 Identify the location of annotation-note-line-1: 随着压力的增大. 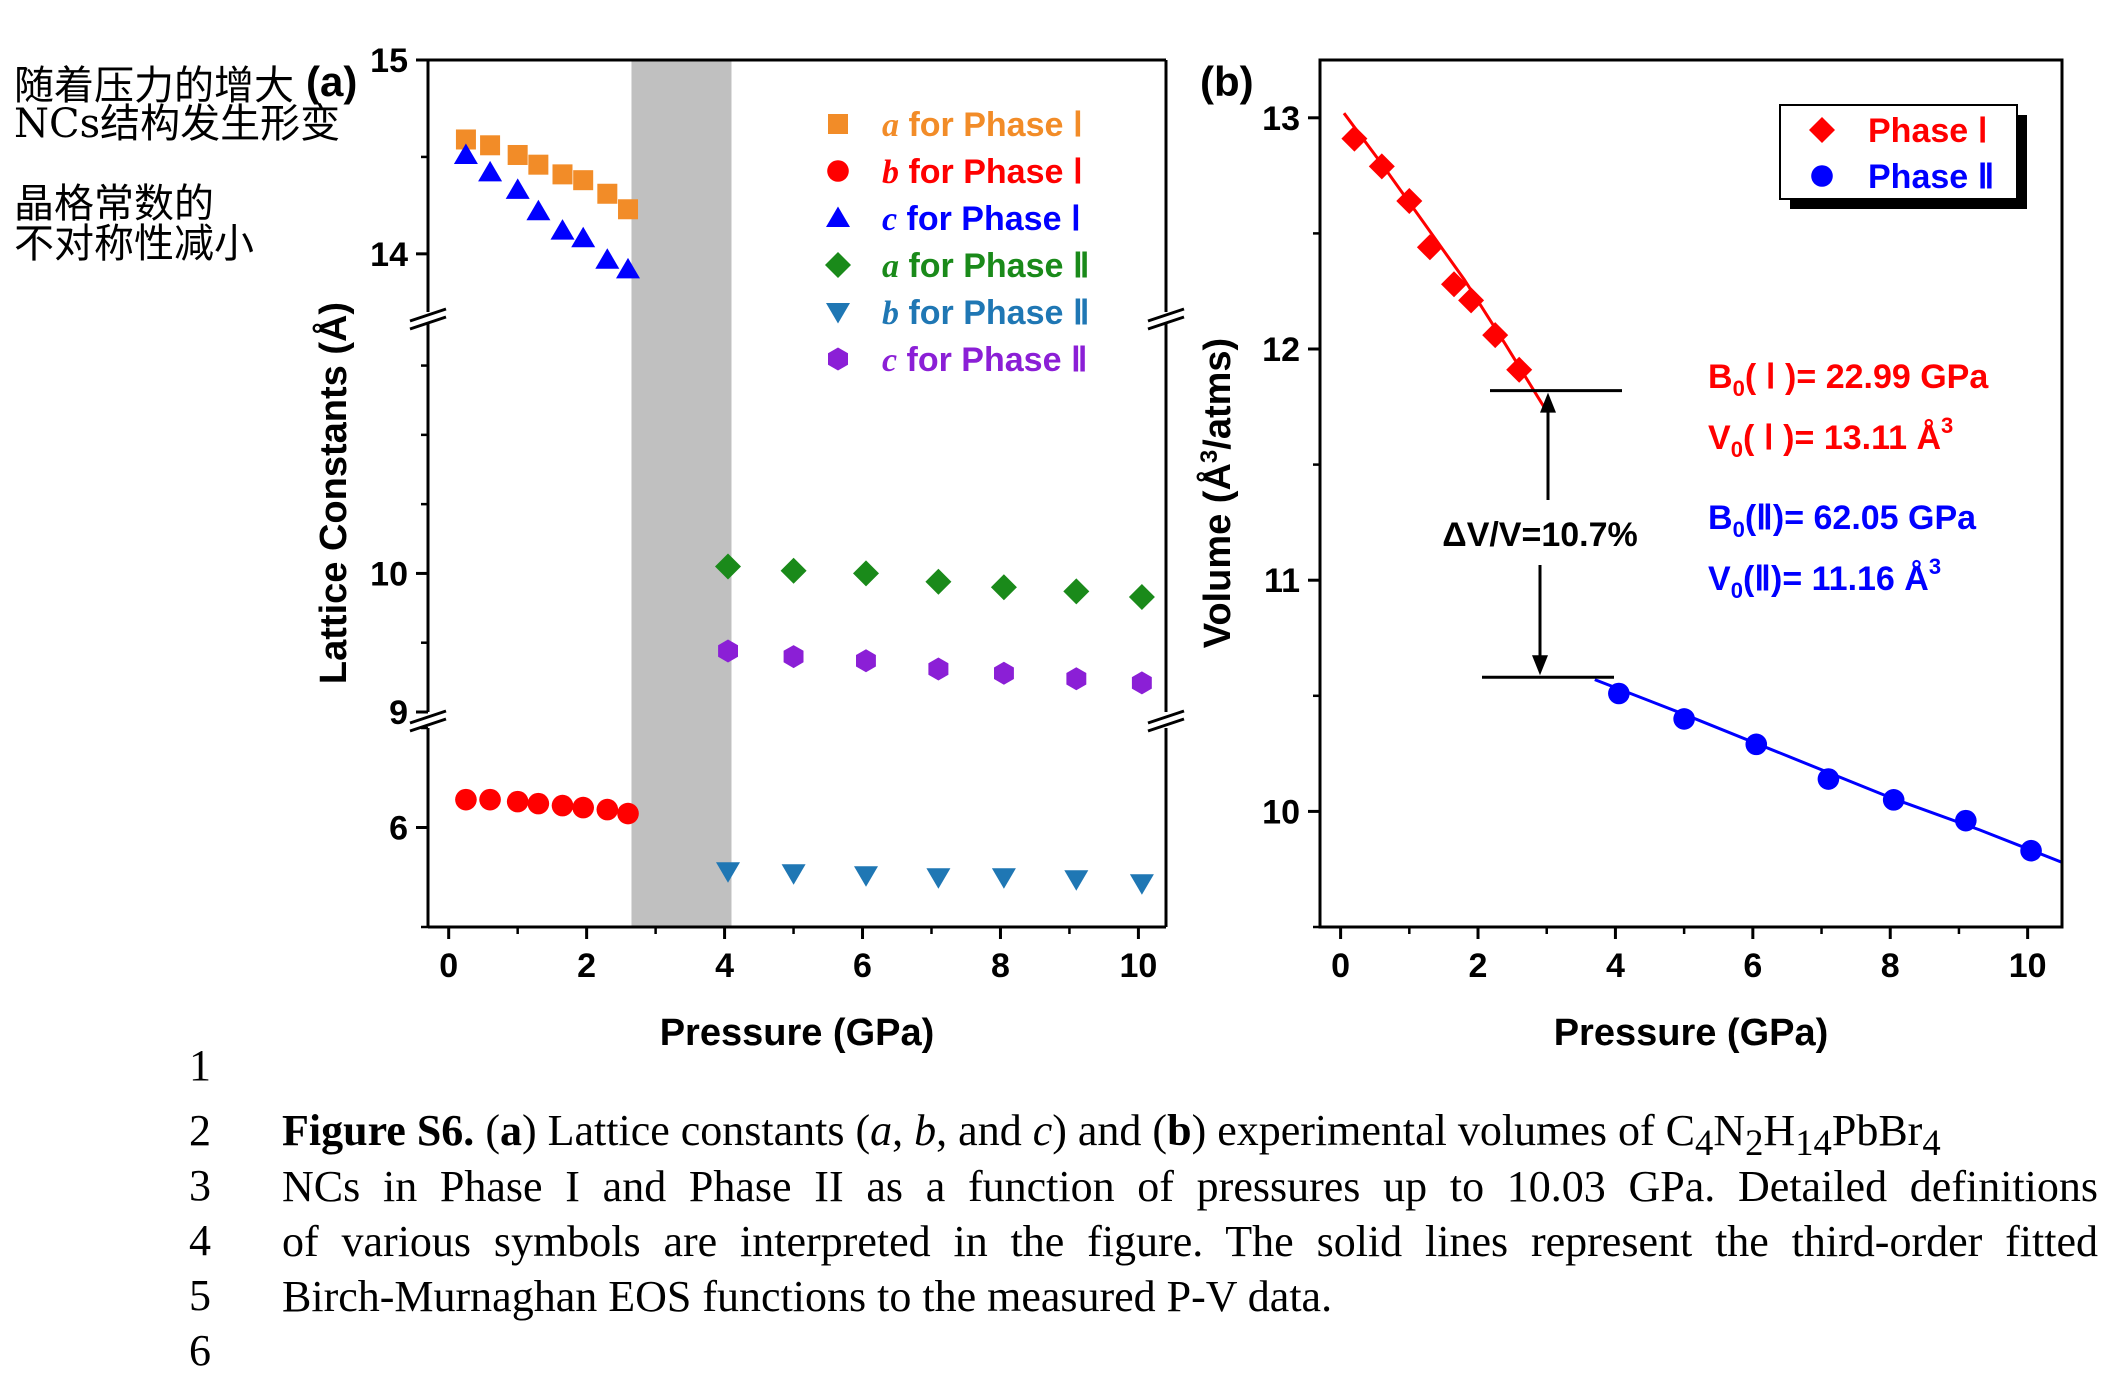
(154, 86).